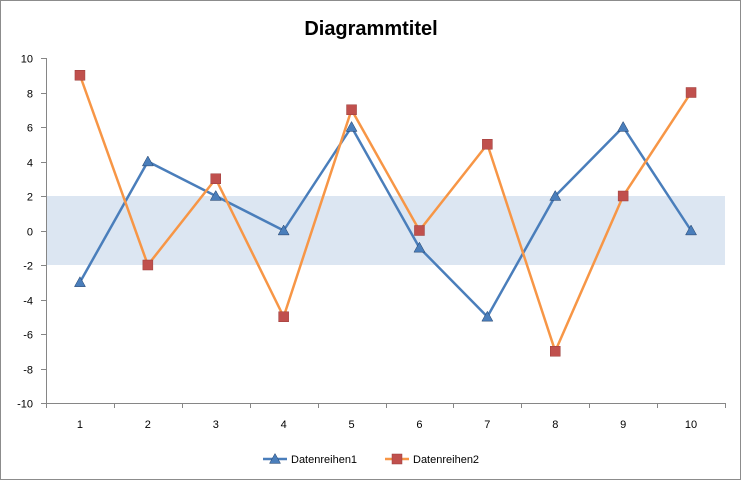 Image resolution: width=741 pixels, height=480 pixels. I want to click on y-tick-label: 2, so click(30, 198).